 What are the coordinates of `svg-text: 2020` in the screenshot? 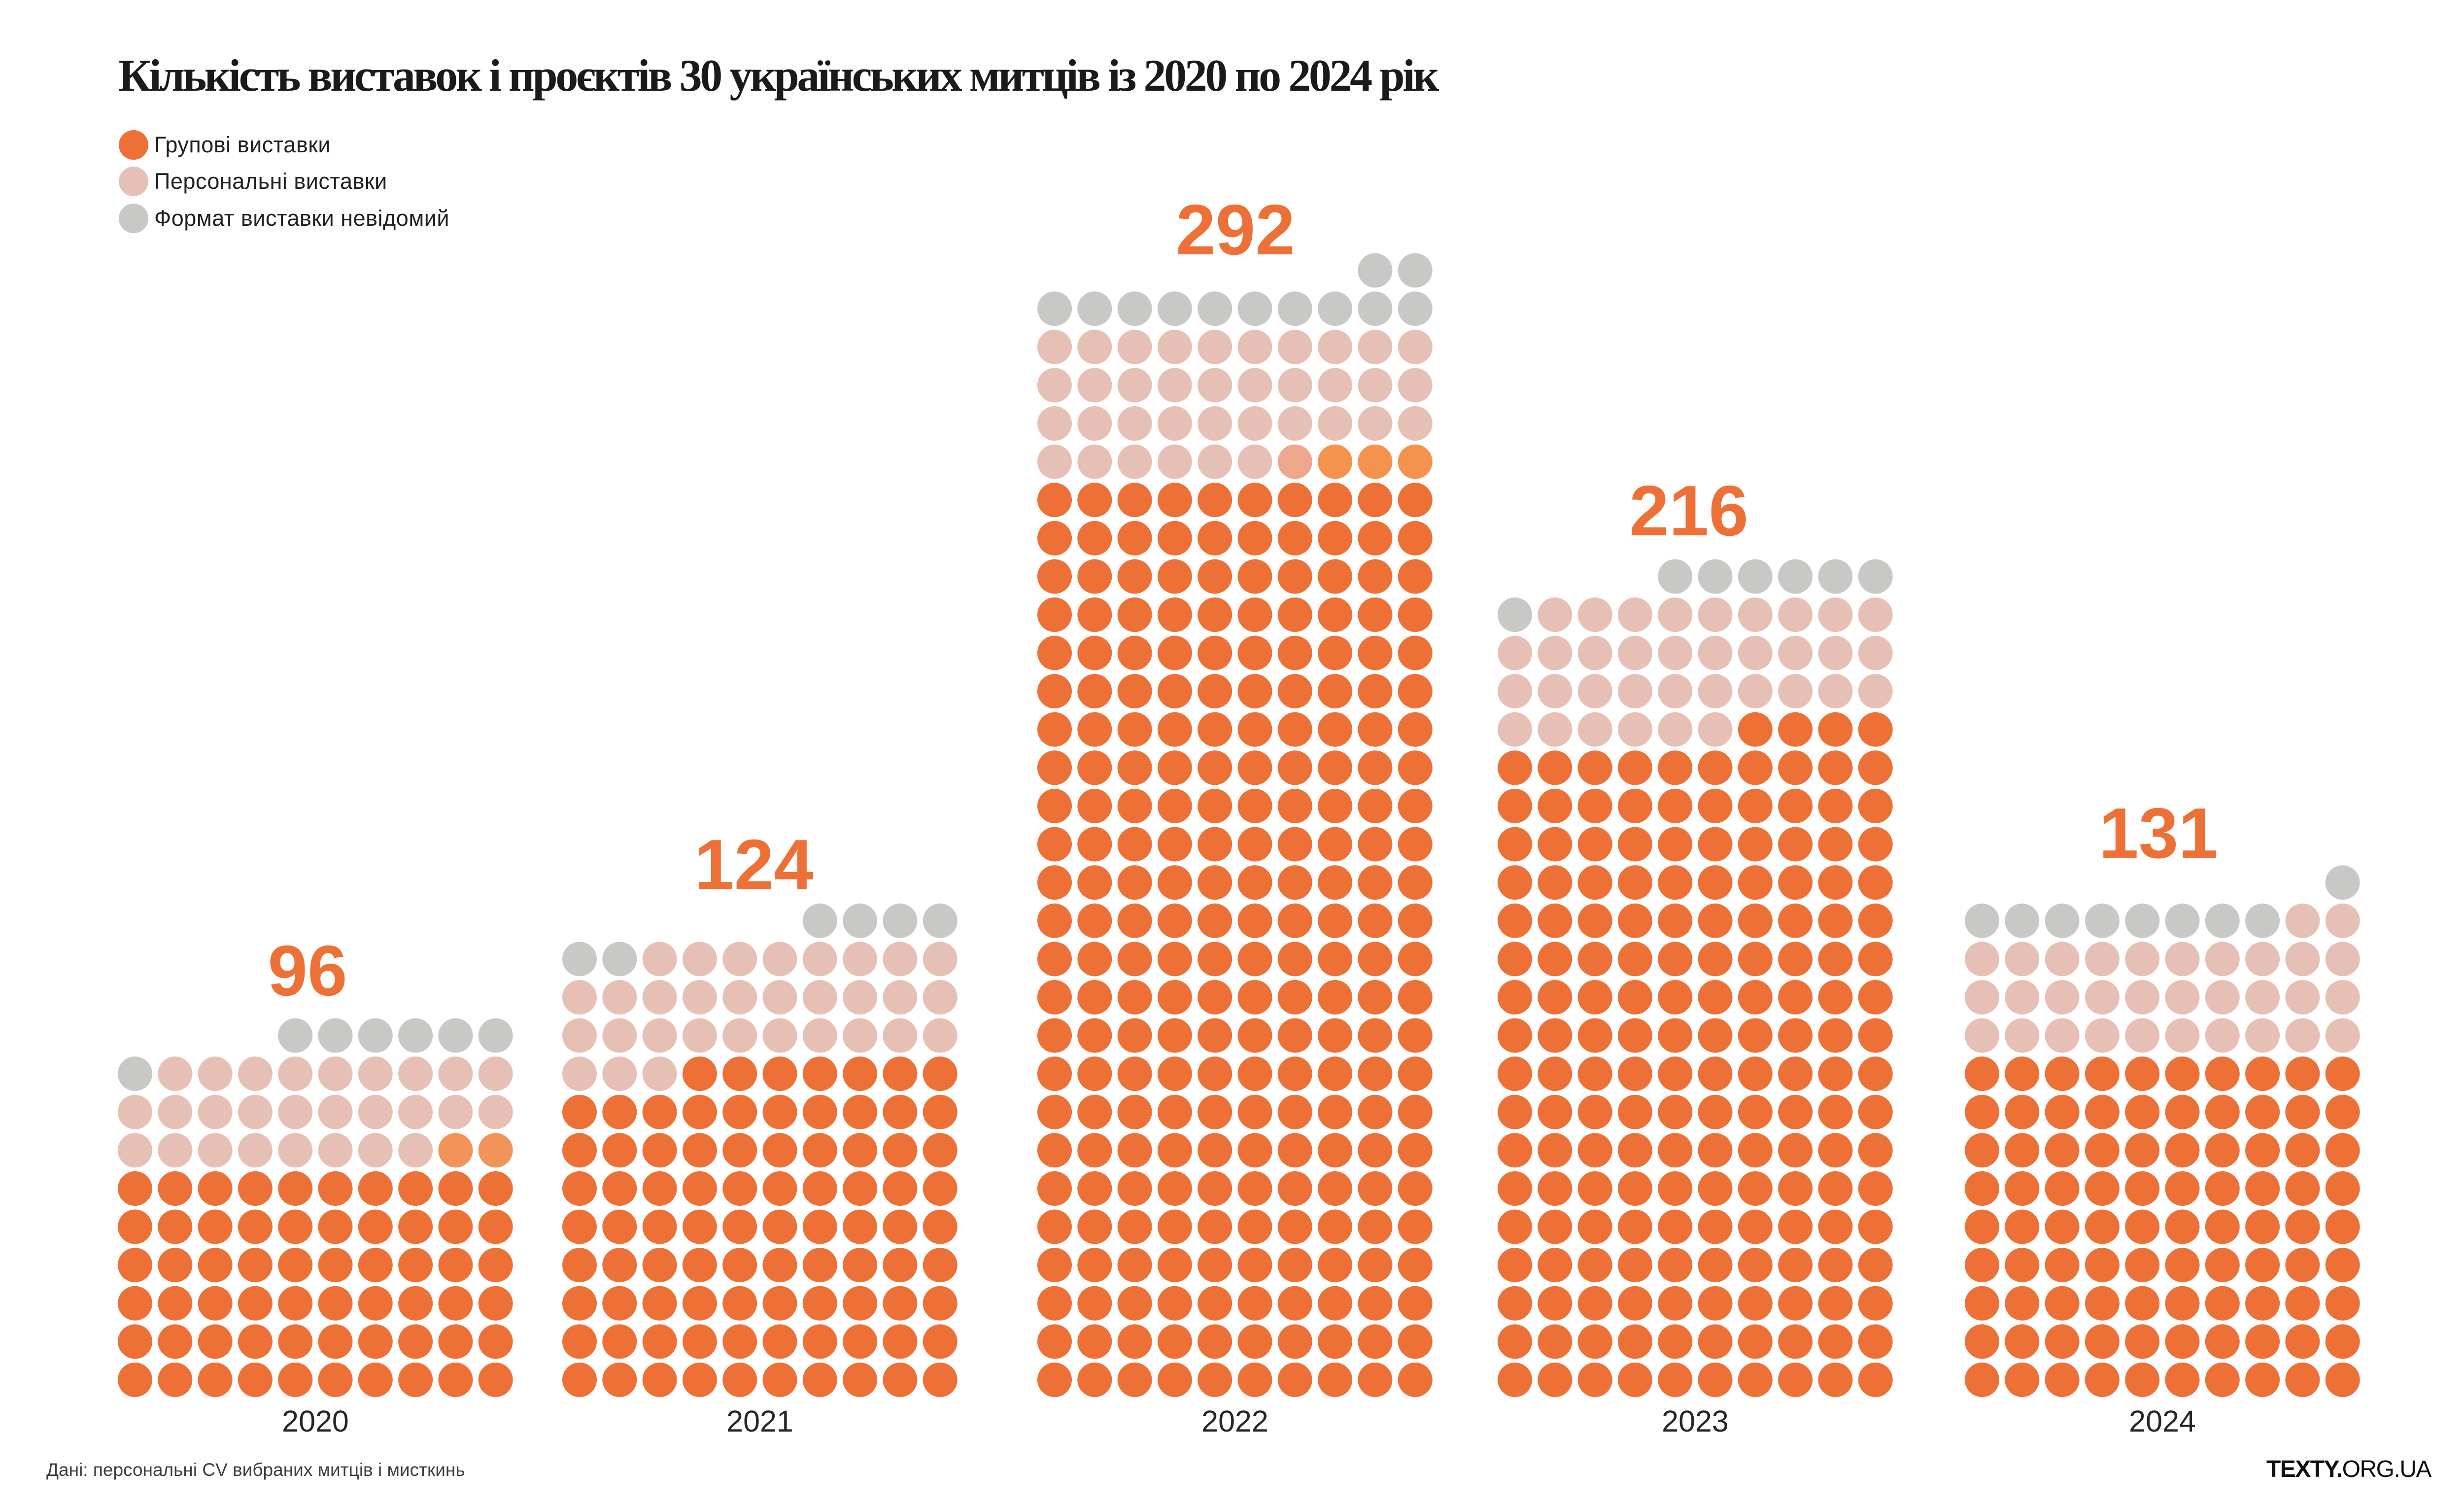 It's located at (315, 1421).